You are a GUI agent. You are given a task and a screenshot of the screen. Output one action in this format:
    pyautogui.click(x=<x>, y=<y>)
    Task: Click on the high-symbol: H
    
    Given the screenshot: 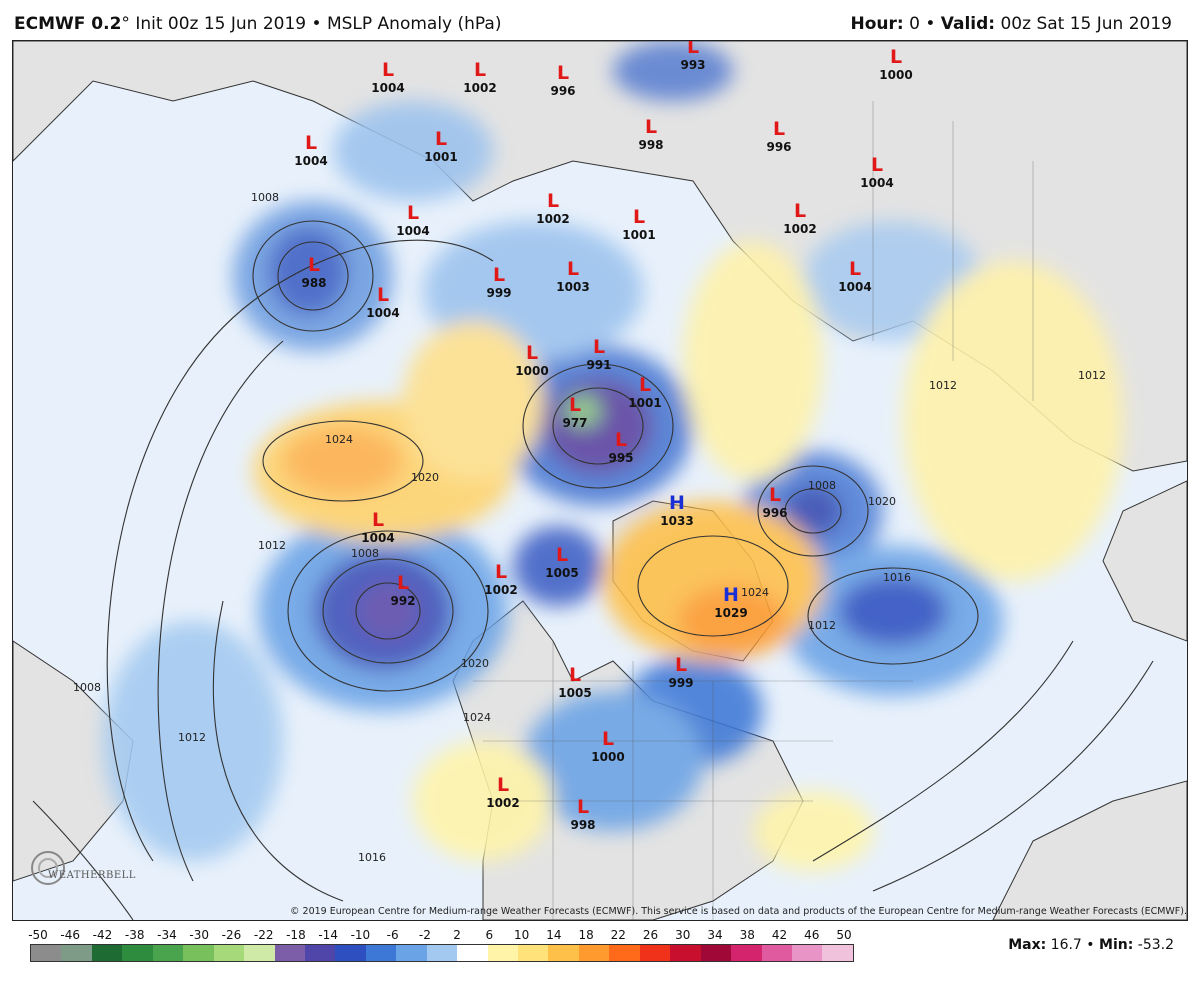 What is the action you would take?
    pyautogui.click(x=677, y=503)
    